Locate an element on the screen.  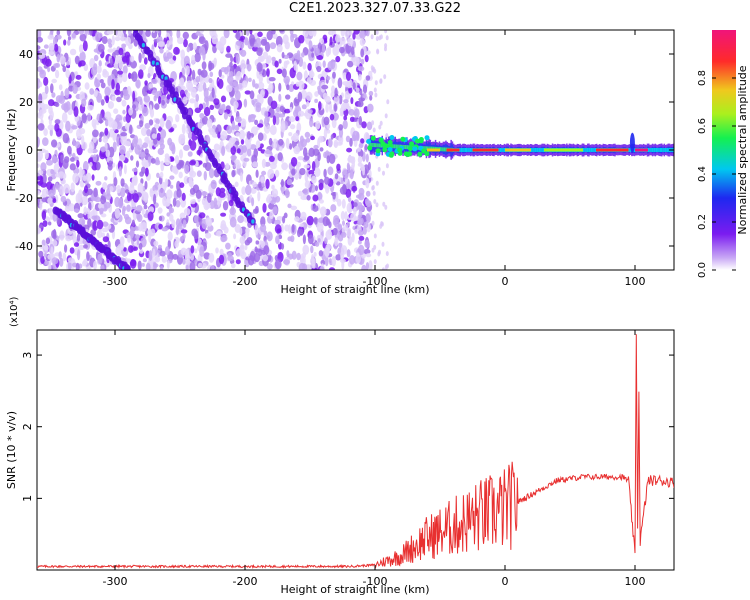
y-tick-label: 2 is located at coordinates (27, 426).